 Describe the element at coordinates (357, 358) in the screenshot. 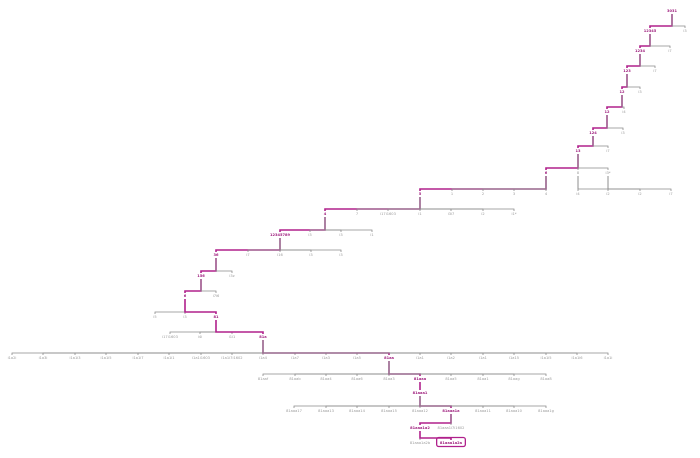

I see `tree-node-label: i1a5` at that location.